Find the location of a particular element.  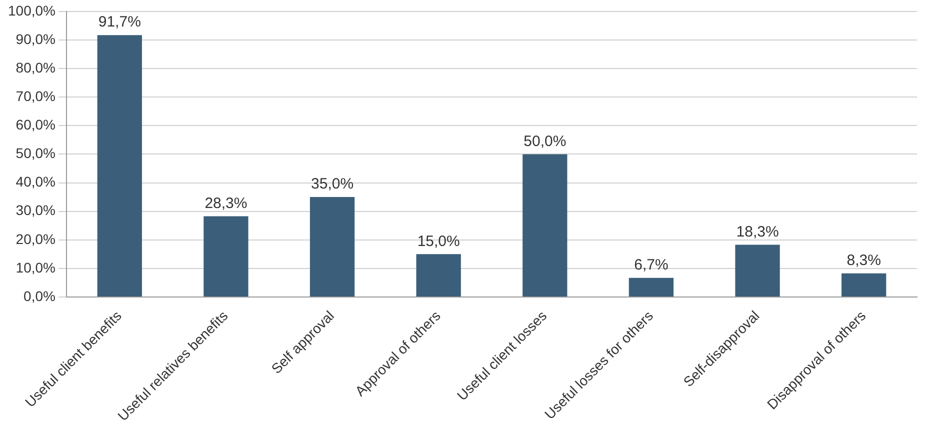

y-tick-label: 30,0% is located at coordinates (36, 210).